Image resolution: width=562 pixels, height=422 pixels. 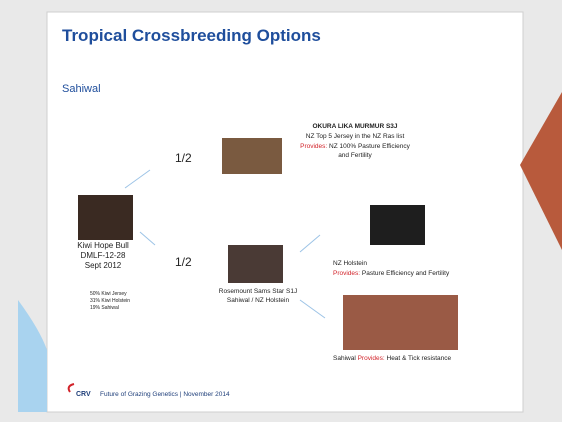 I want to click on dam-line: Rosemount Sams Star S1J, so click(x=258, y=291).